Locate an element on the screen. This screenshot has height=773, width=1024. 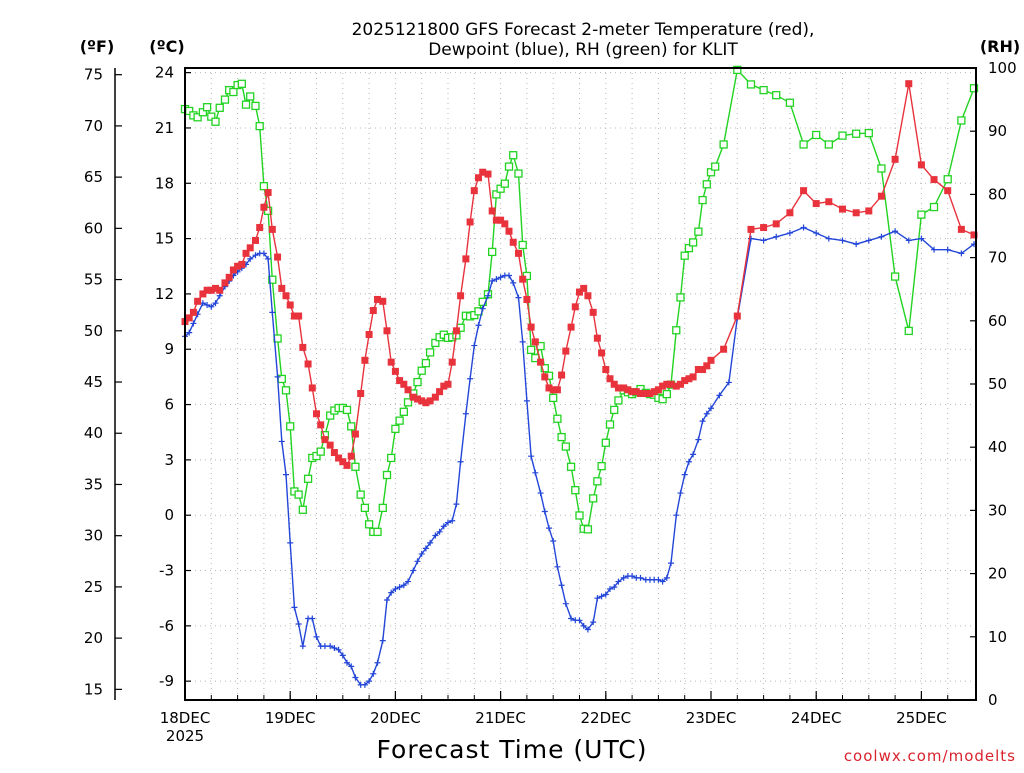
celsius-tick-label: 18 is located at coordinates (164, 183).